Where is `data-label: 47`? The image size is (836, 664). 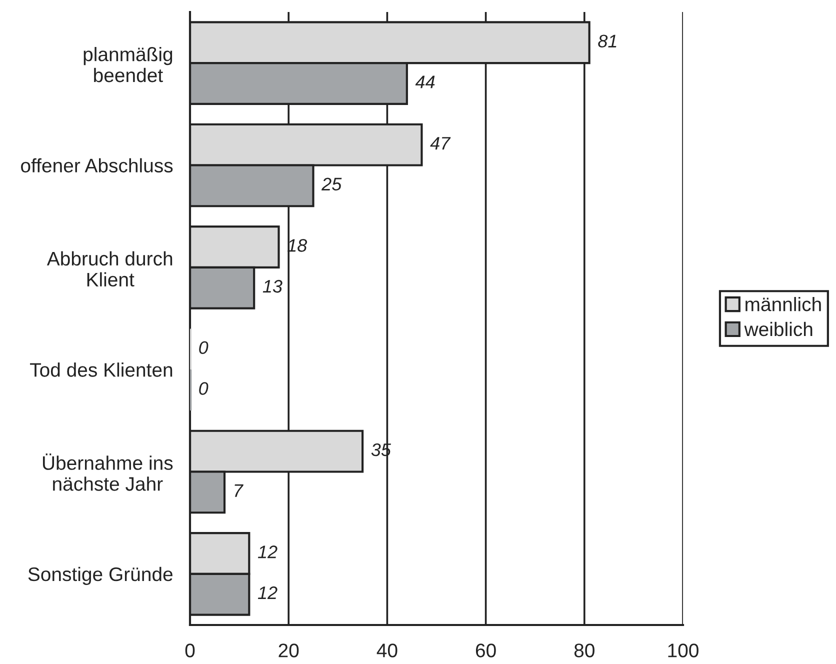
data-label: 47 is located at coordinates (440, 143).